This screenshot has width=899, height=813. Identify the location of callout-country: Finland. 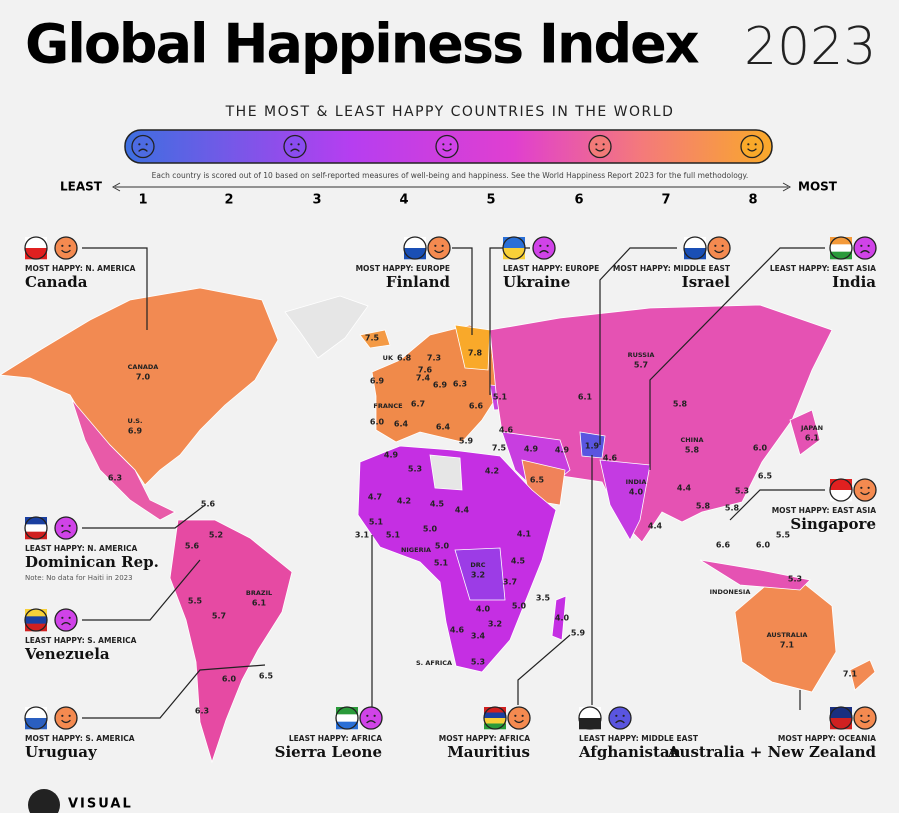
(418, 282).